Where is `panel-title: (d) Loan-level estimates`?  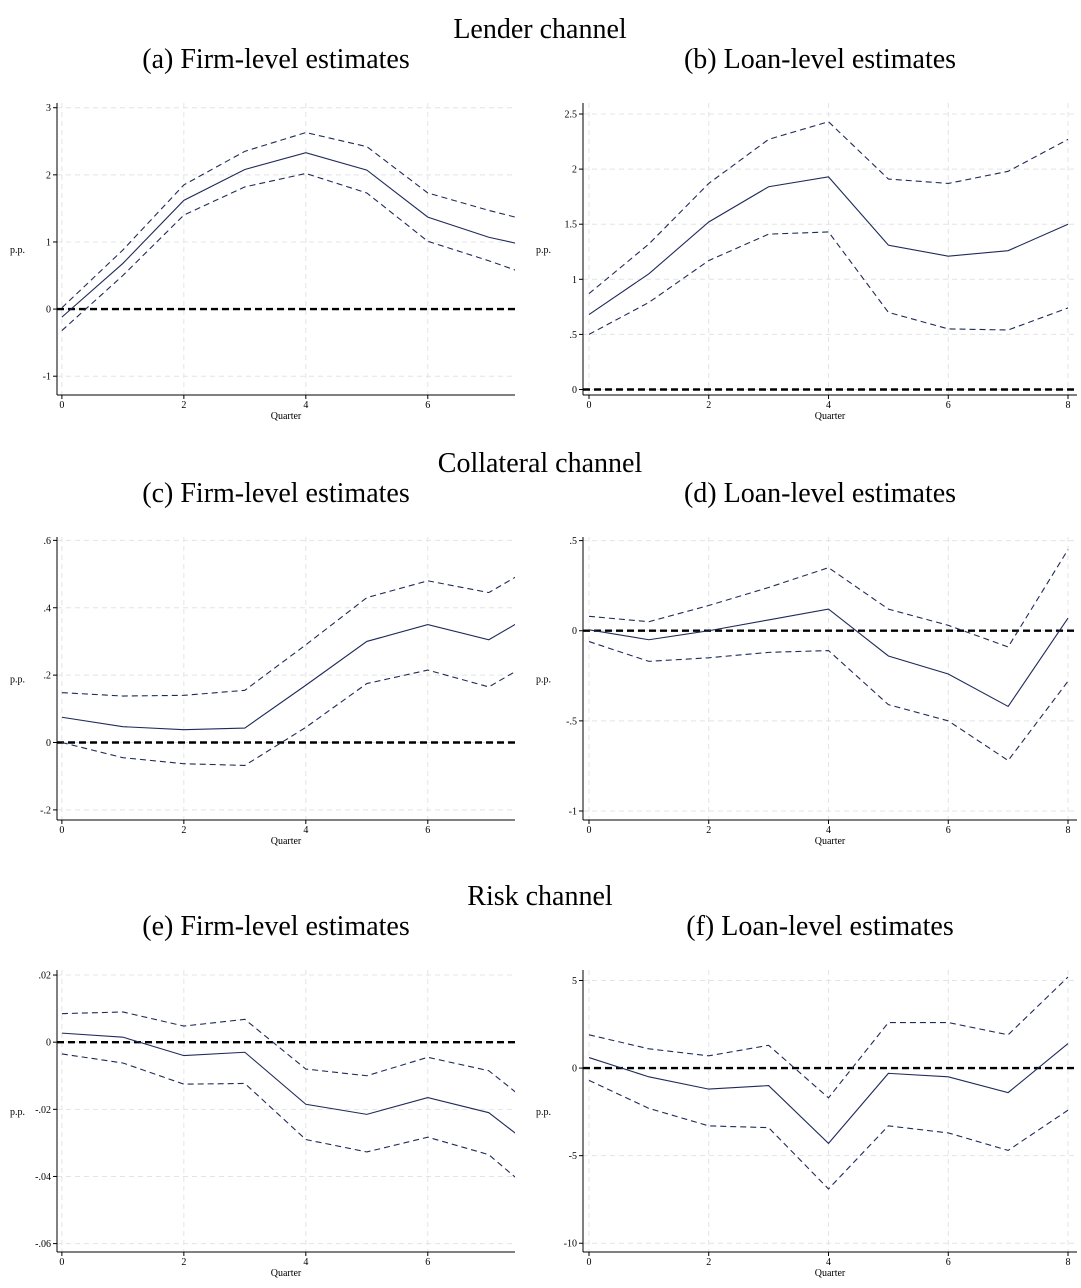
panel-title: (d) Loan-level estimates is located at coordinates (820, 493).